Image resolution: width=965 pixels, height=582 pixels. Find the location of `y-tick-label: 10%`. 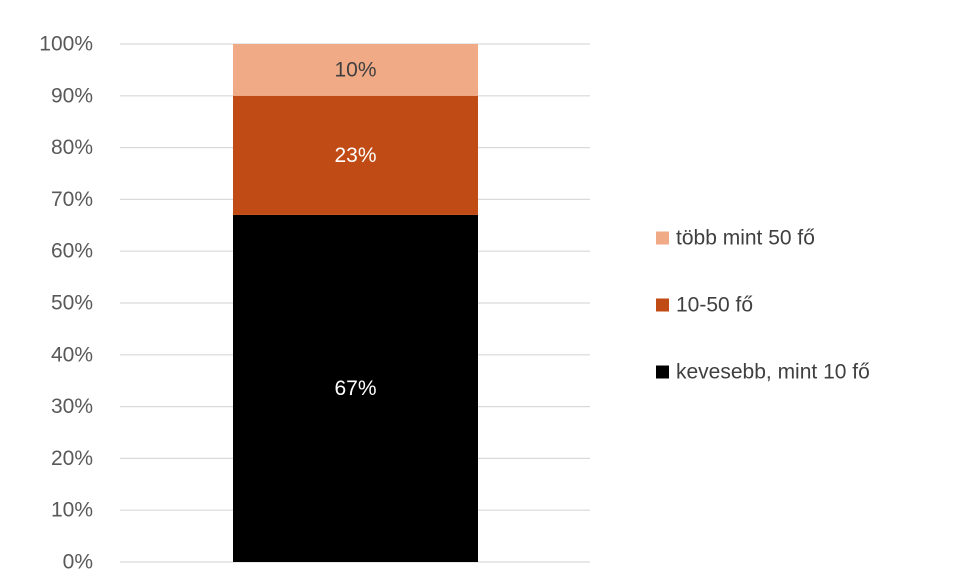

y-tick-label: 10% is located at coordinates (72, 510).